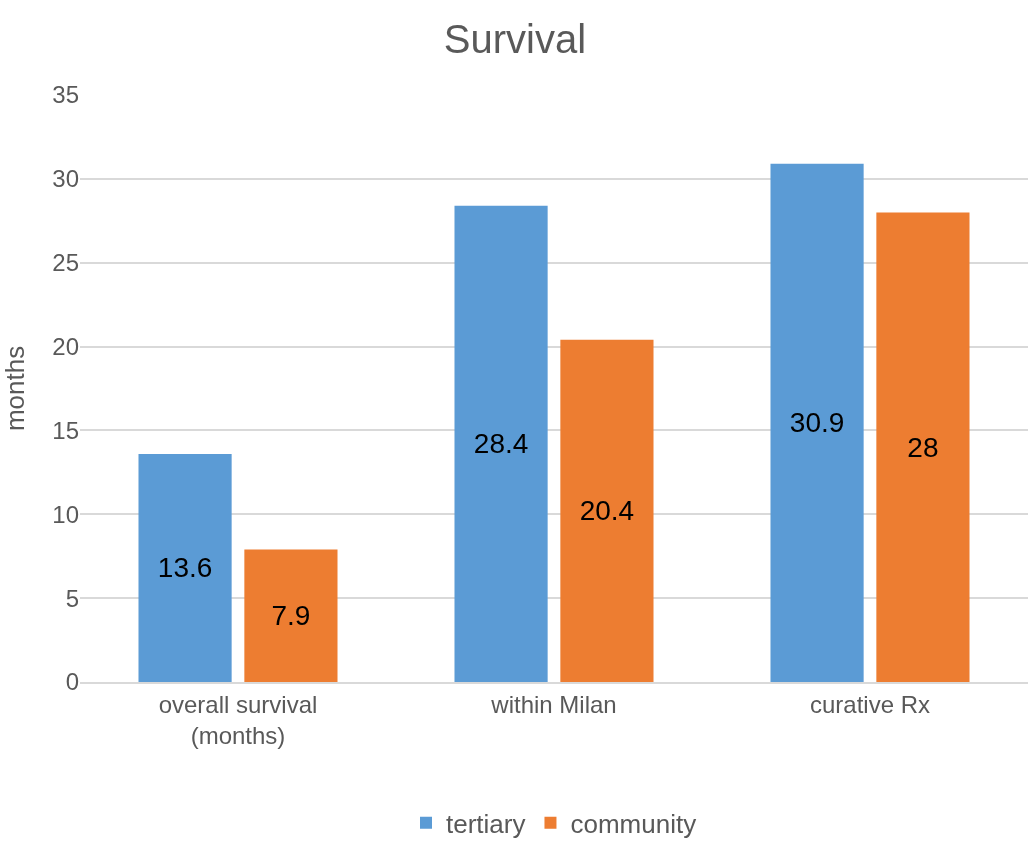 The width and height of the screenshot is (1030, 849). I want to click on y-tick-label: 10, so click(65, 514).